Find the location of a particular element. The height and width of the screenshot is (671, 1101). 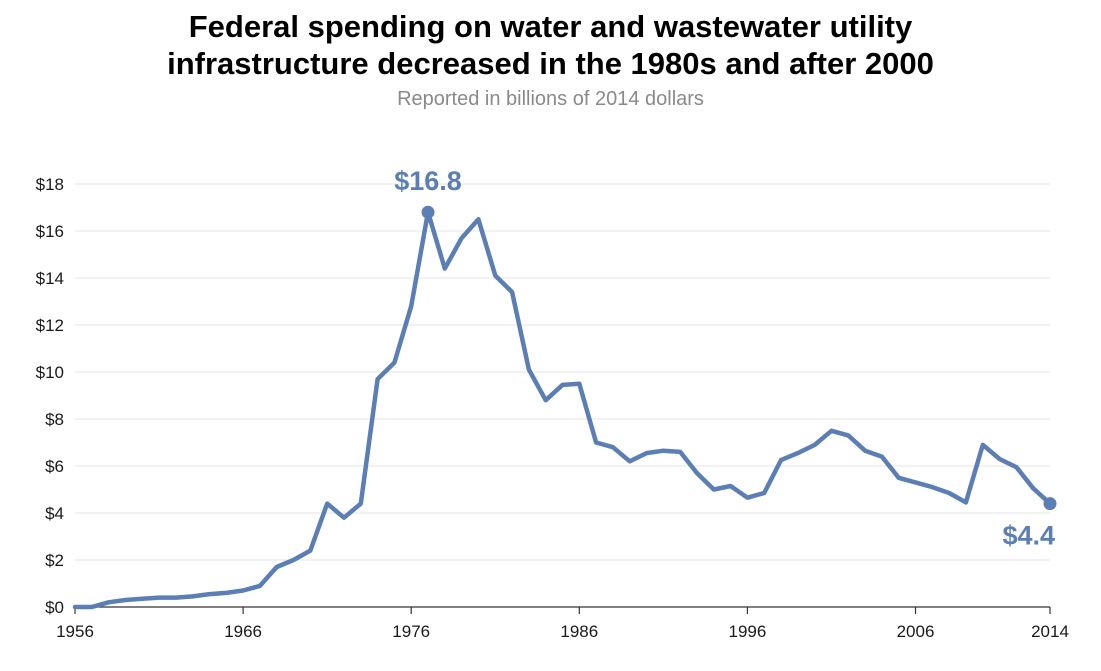

x-axis-ticks: 1956 1966 1976 1986 1996 2006 2014 is located at coordinates (562, 624).